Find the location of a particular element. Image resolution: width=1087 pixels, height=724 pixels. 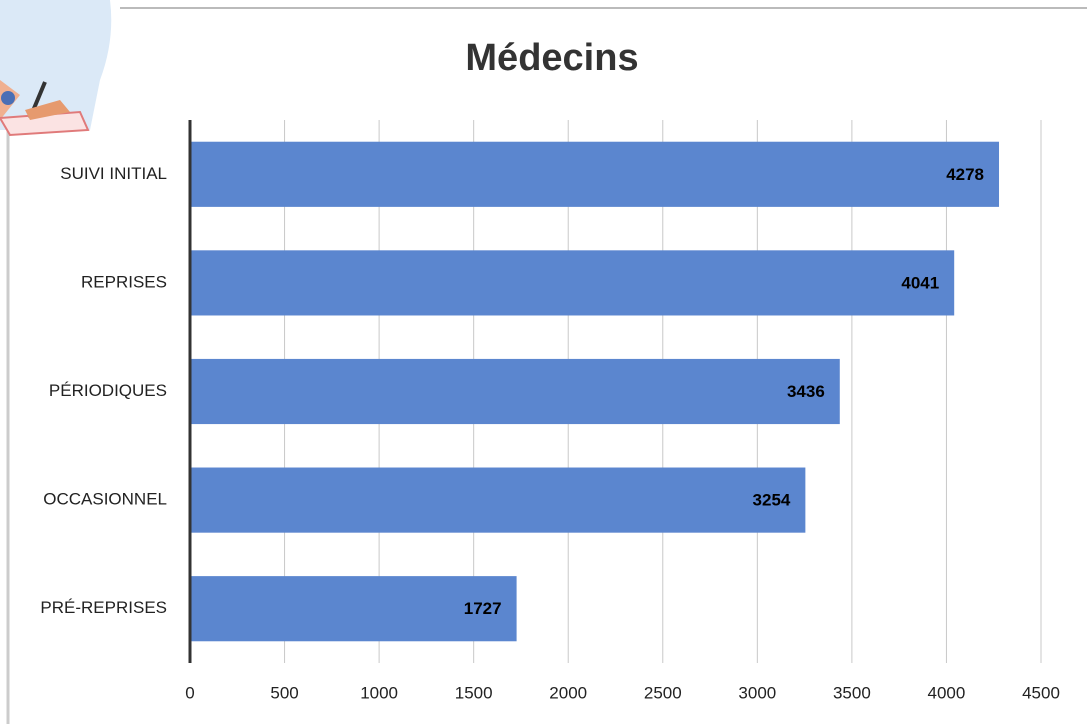

x-tick-label: 2500 is located at coordinates (663, 692).